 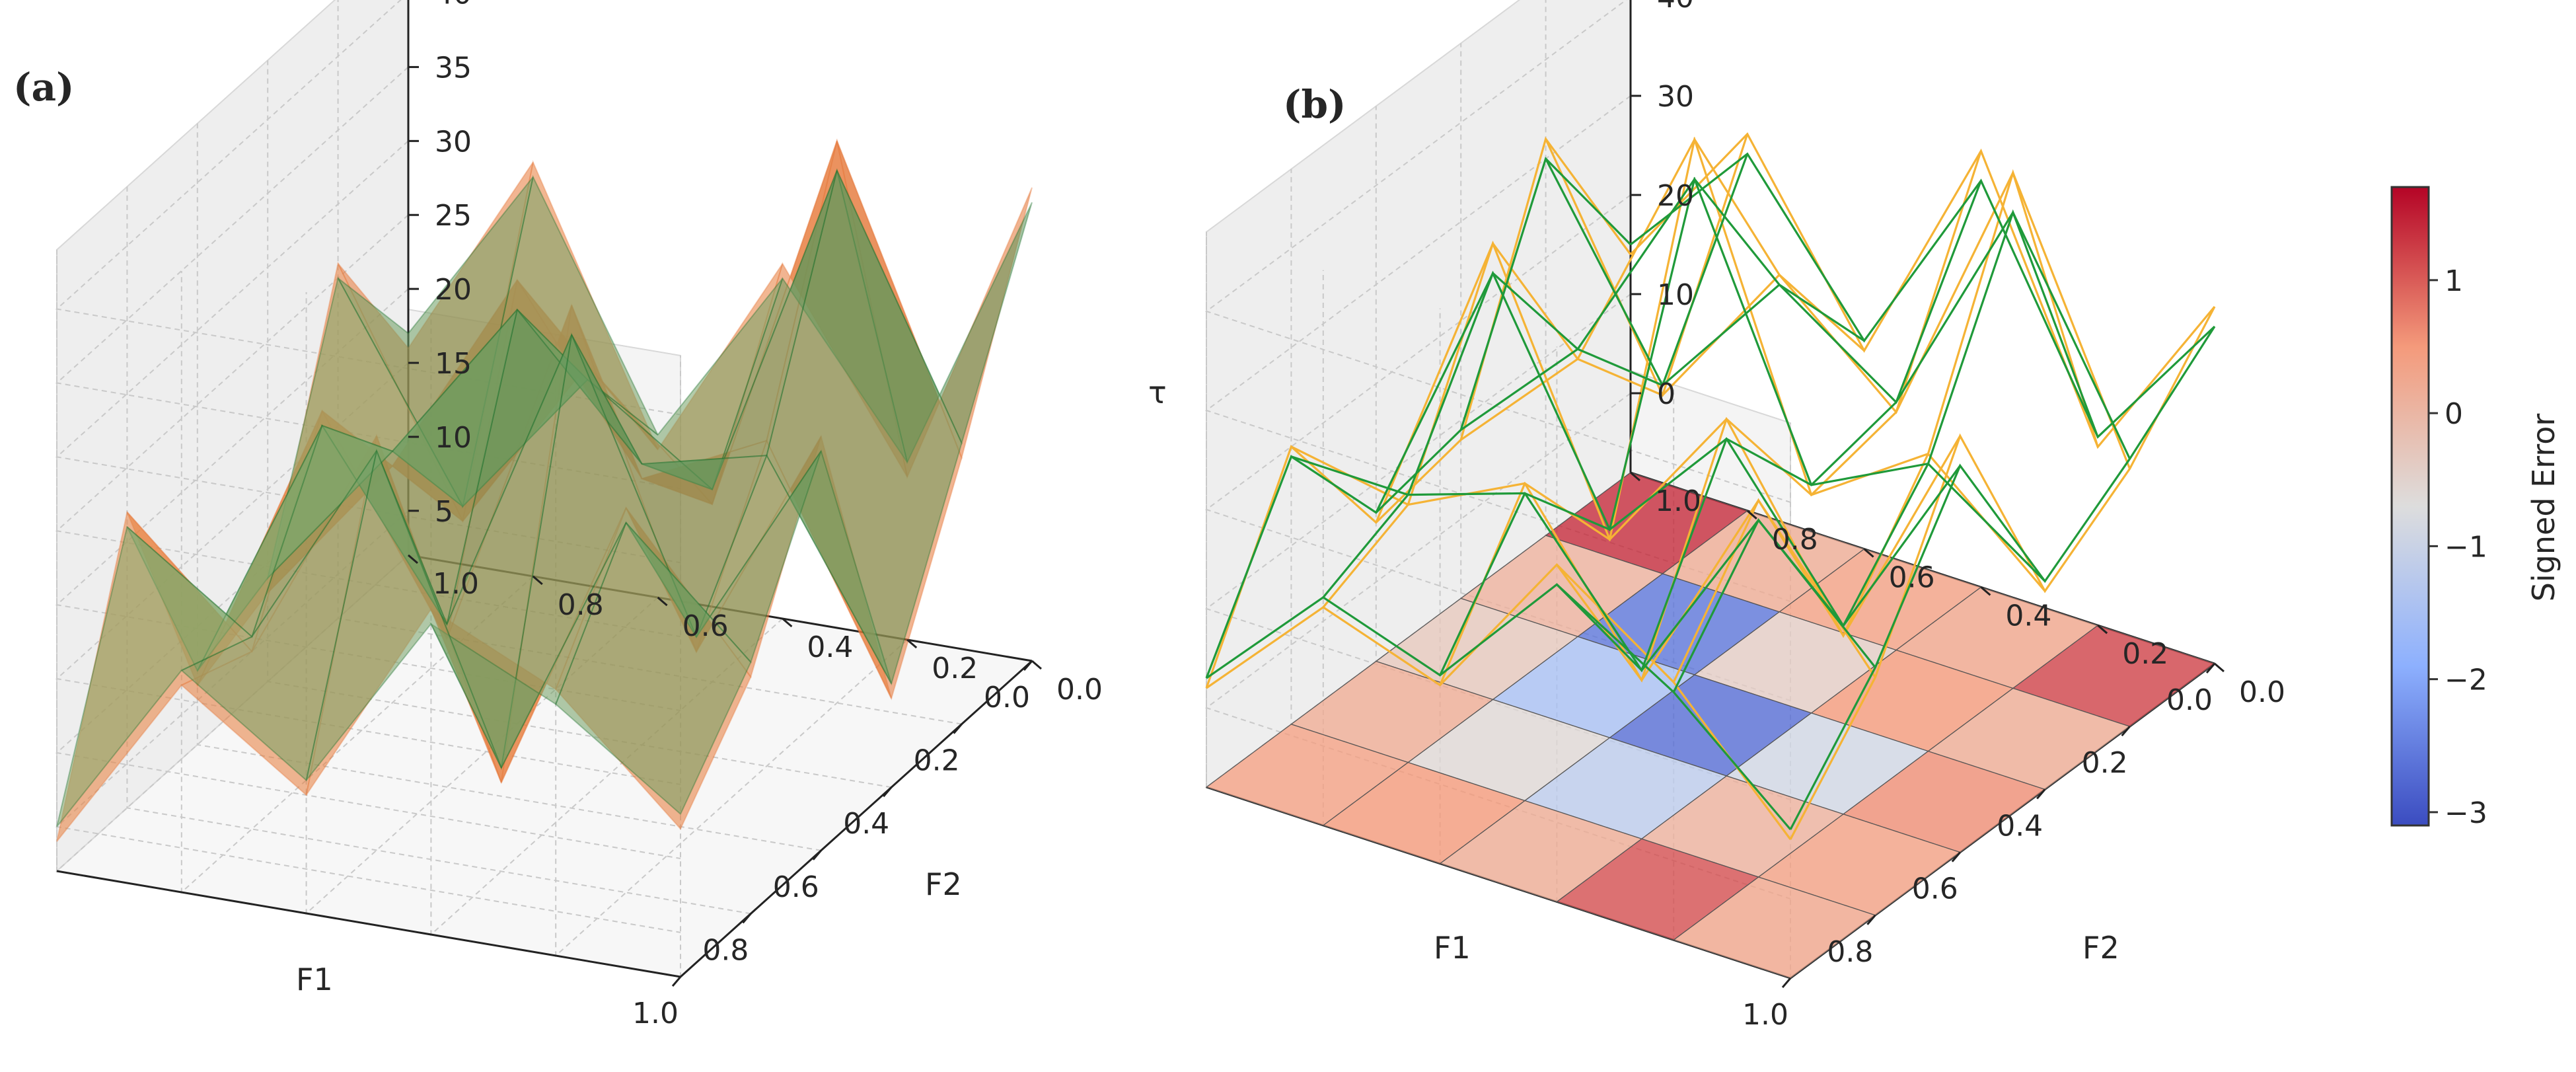 What do you see at coordinates (1307, 775) in the screenshot?
I see `error-cell` at bounding box center [1307, 775].